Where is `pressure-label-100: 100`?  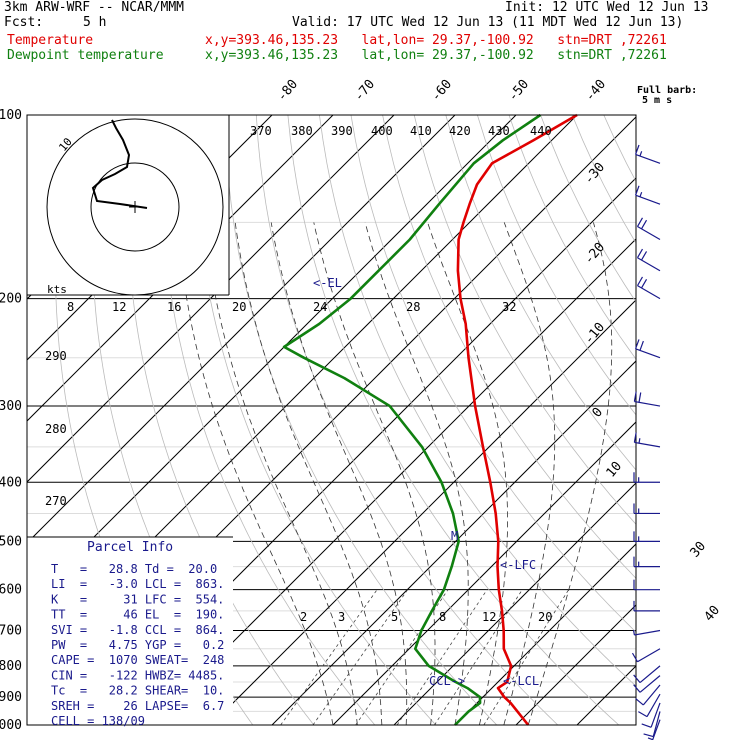
pressure-label-100: 100 is located at coordinates (11, 115).